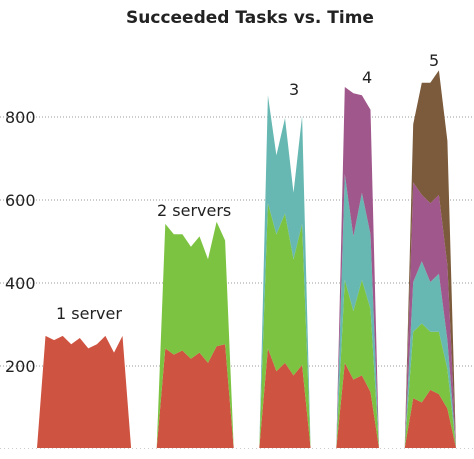 The width and height of the screenshot is (474, 459). What do you see at coordinates (434, 60) in the screenshot?
I see `annotation-5: 5` at bounding box center [434, 60].